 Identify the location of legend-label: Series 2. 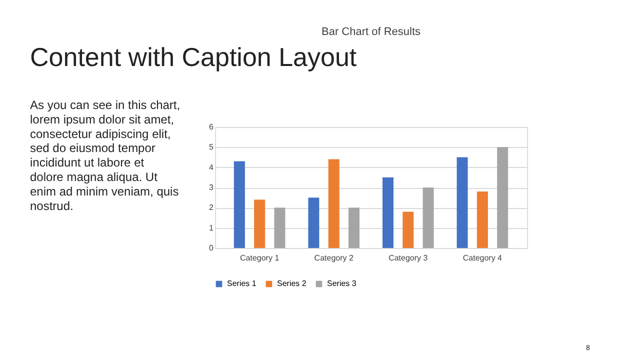
(292, 283).